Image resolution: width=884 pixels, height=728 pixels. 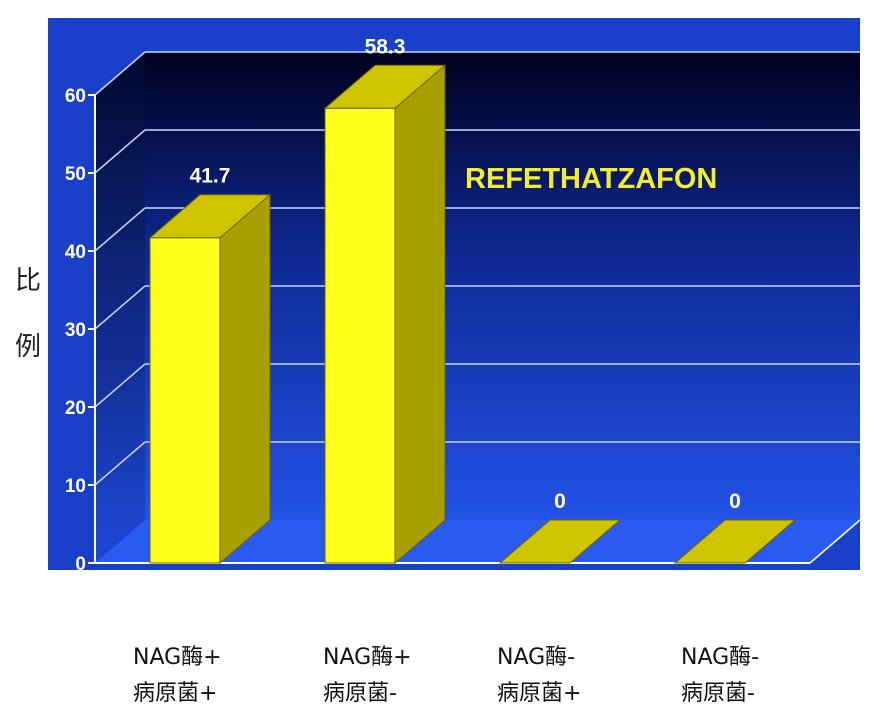 What do you see at coordinates (75, 486) in the screenshot?
I see `y-tick-label: 10` at bounding box center [75, 486].